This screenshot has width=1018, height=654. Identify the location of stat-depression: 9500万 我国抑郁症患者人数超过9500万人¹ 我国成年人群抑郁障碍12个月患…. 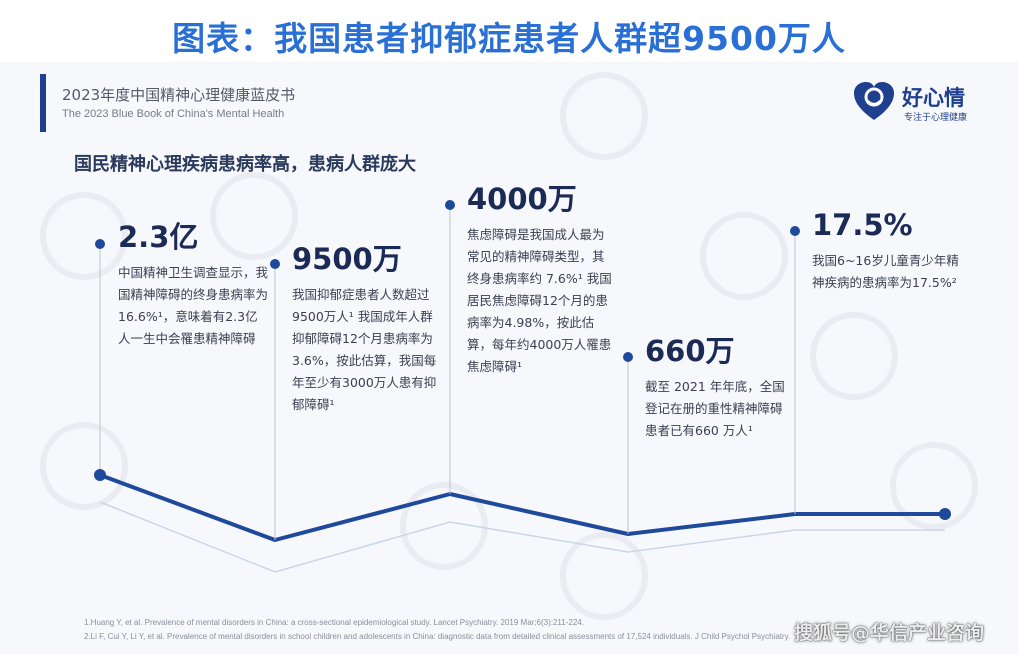
(364, 329).